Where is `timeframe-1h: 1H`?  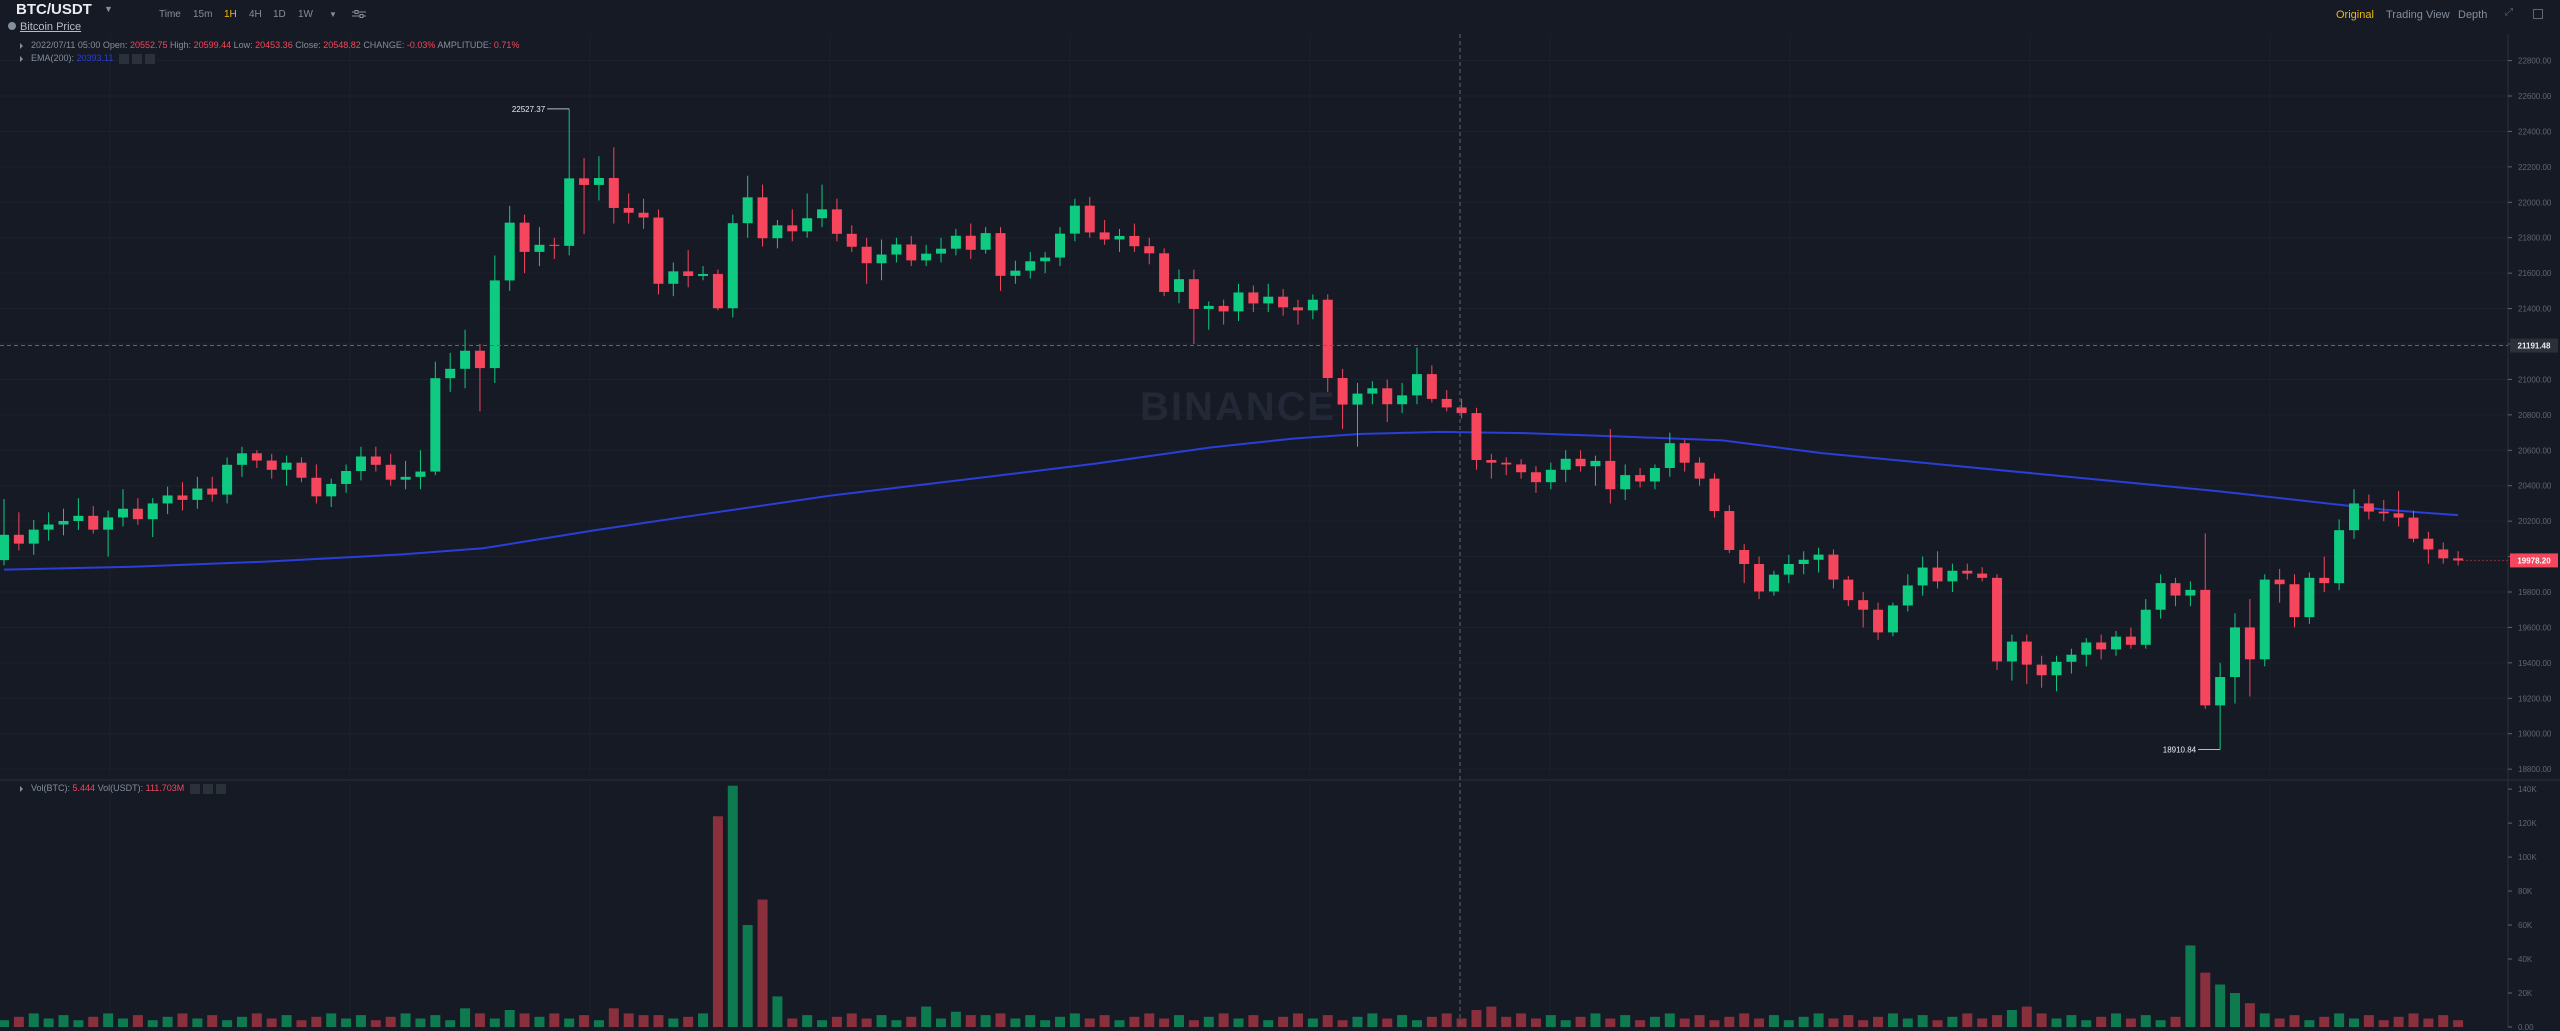 timeframe-1h: 1H is located at coordinates (230, 14).